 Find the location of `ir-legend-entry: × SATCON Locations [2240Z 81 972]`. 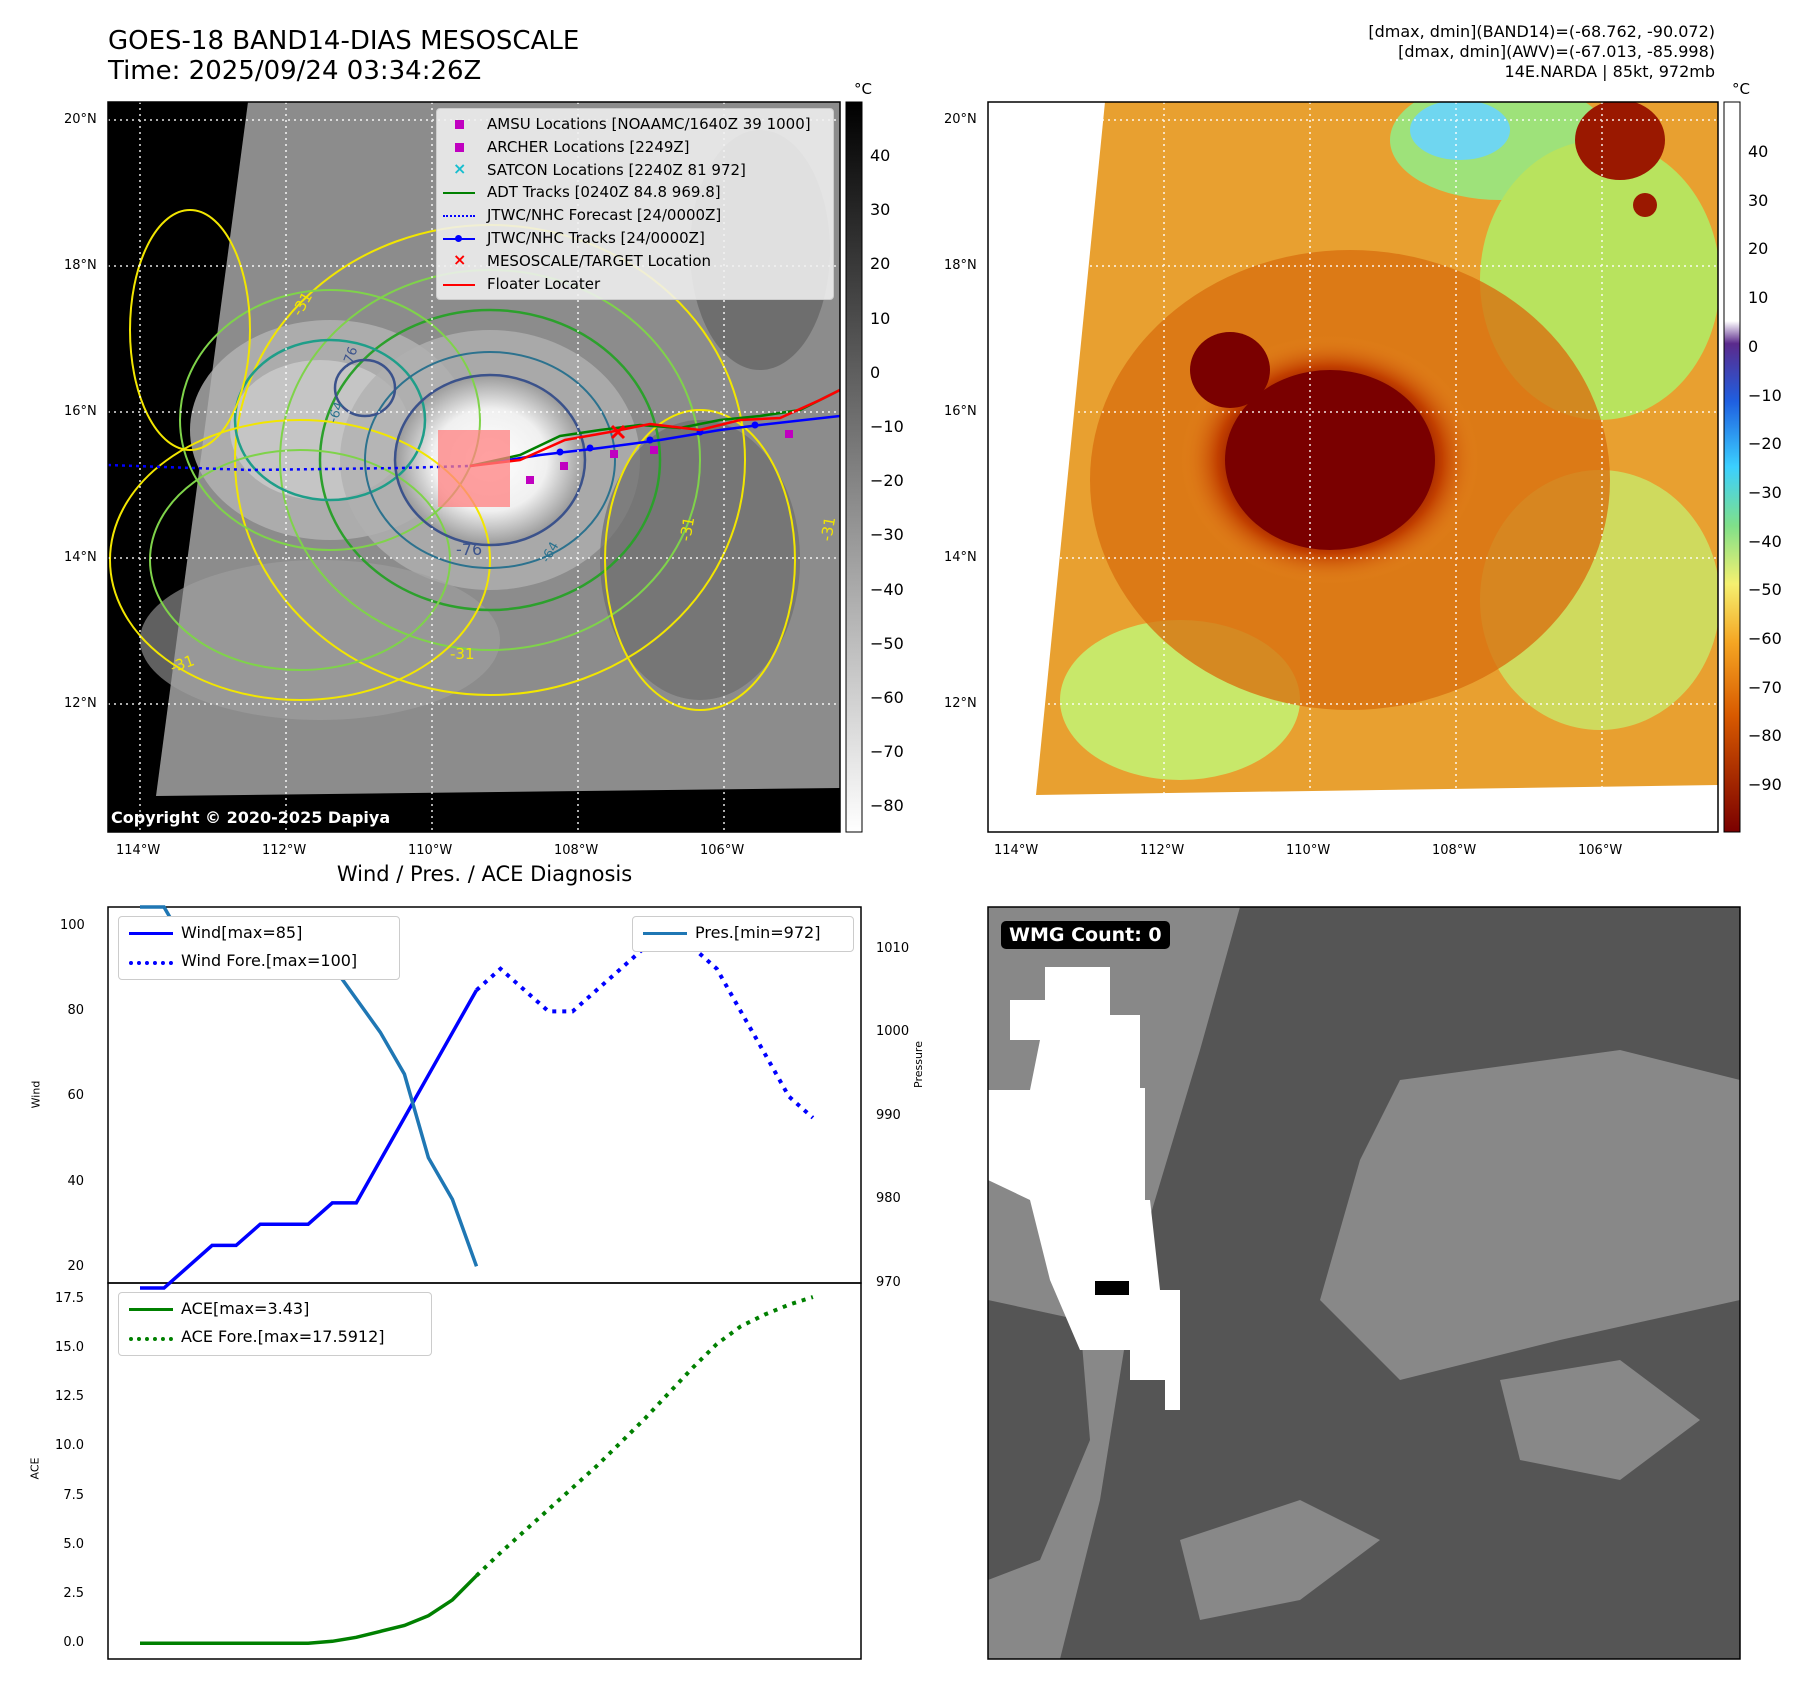

ir-legend-entry: × SATCON Locations [2240Z 81 972] is located at coordinates (632, 170).